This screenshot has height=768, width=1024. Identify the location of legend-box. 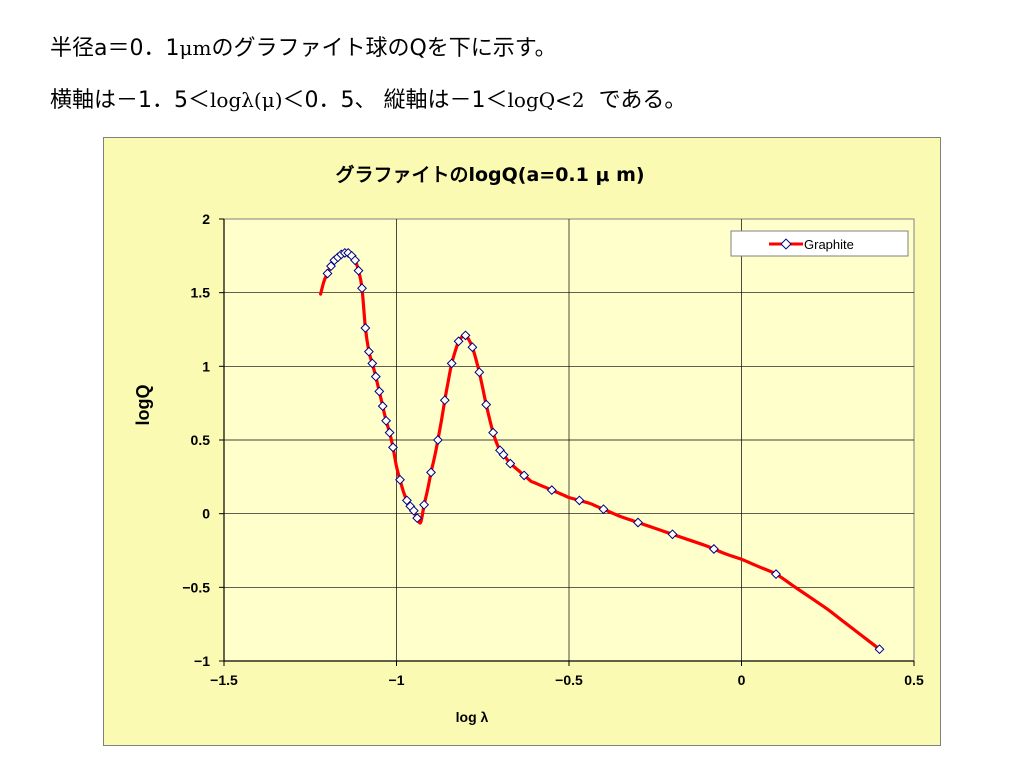
(819, 243).